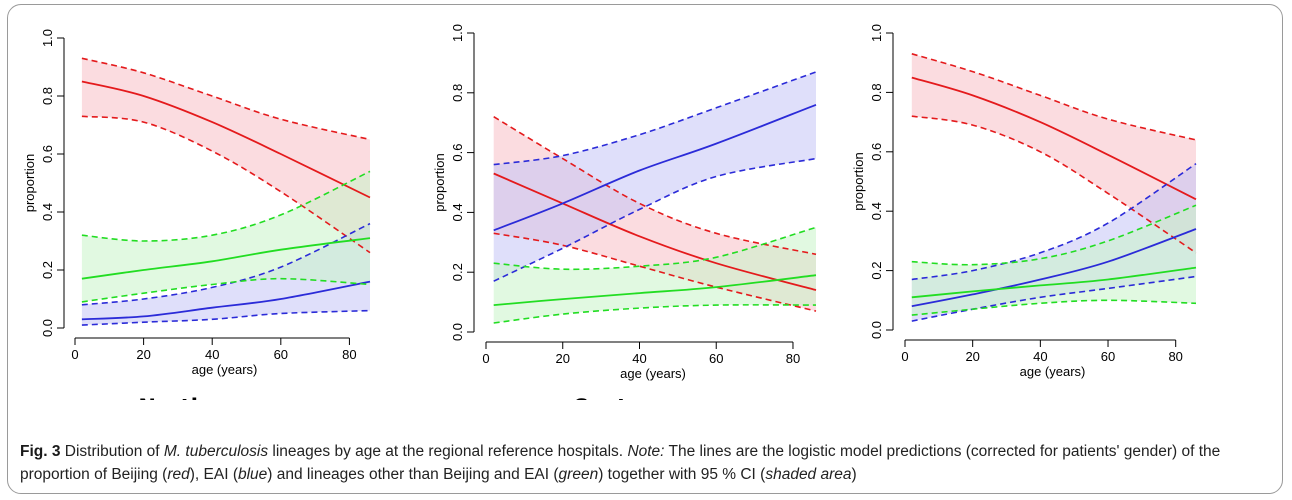 Image resolution: width=1292 pixels, height=500 pixels. Describe the element at coordinates (854, 474) in the screenshot. I see `caption-text-7: )` at that location.